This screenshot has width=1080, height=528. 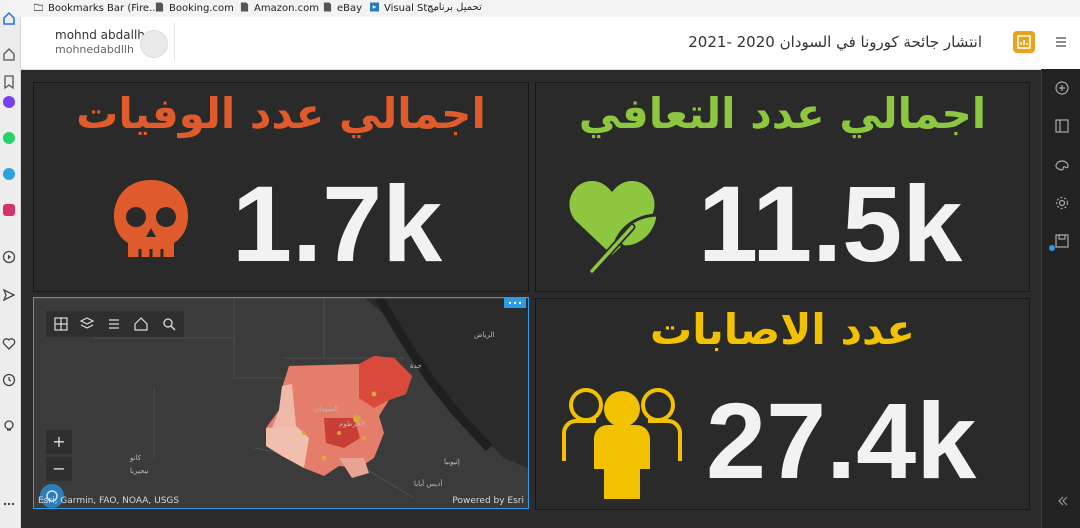 I want to click on bookmark-icon, so click(x=9, y=82).